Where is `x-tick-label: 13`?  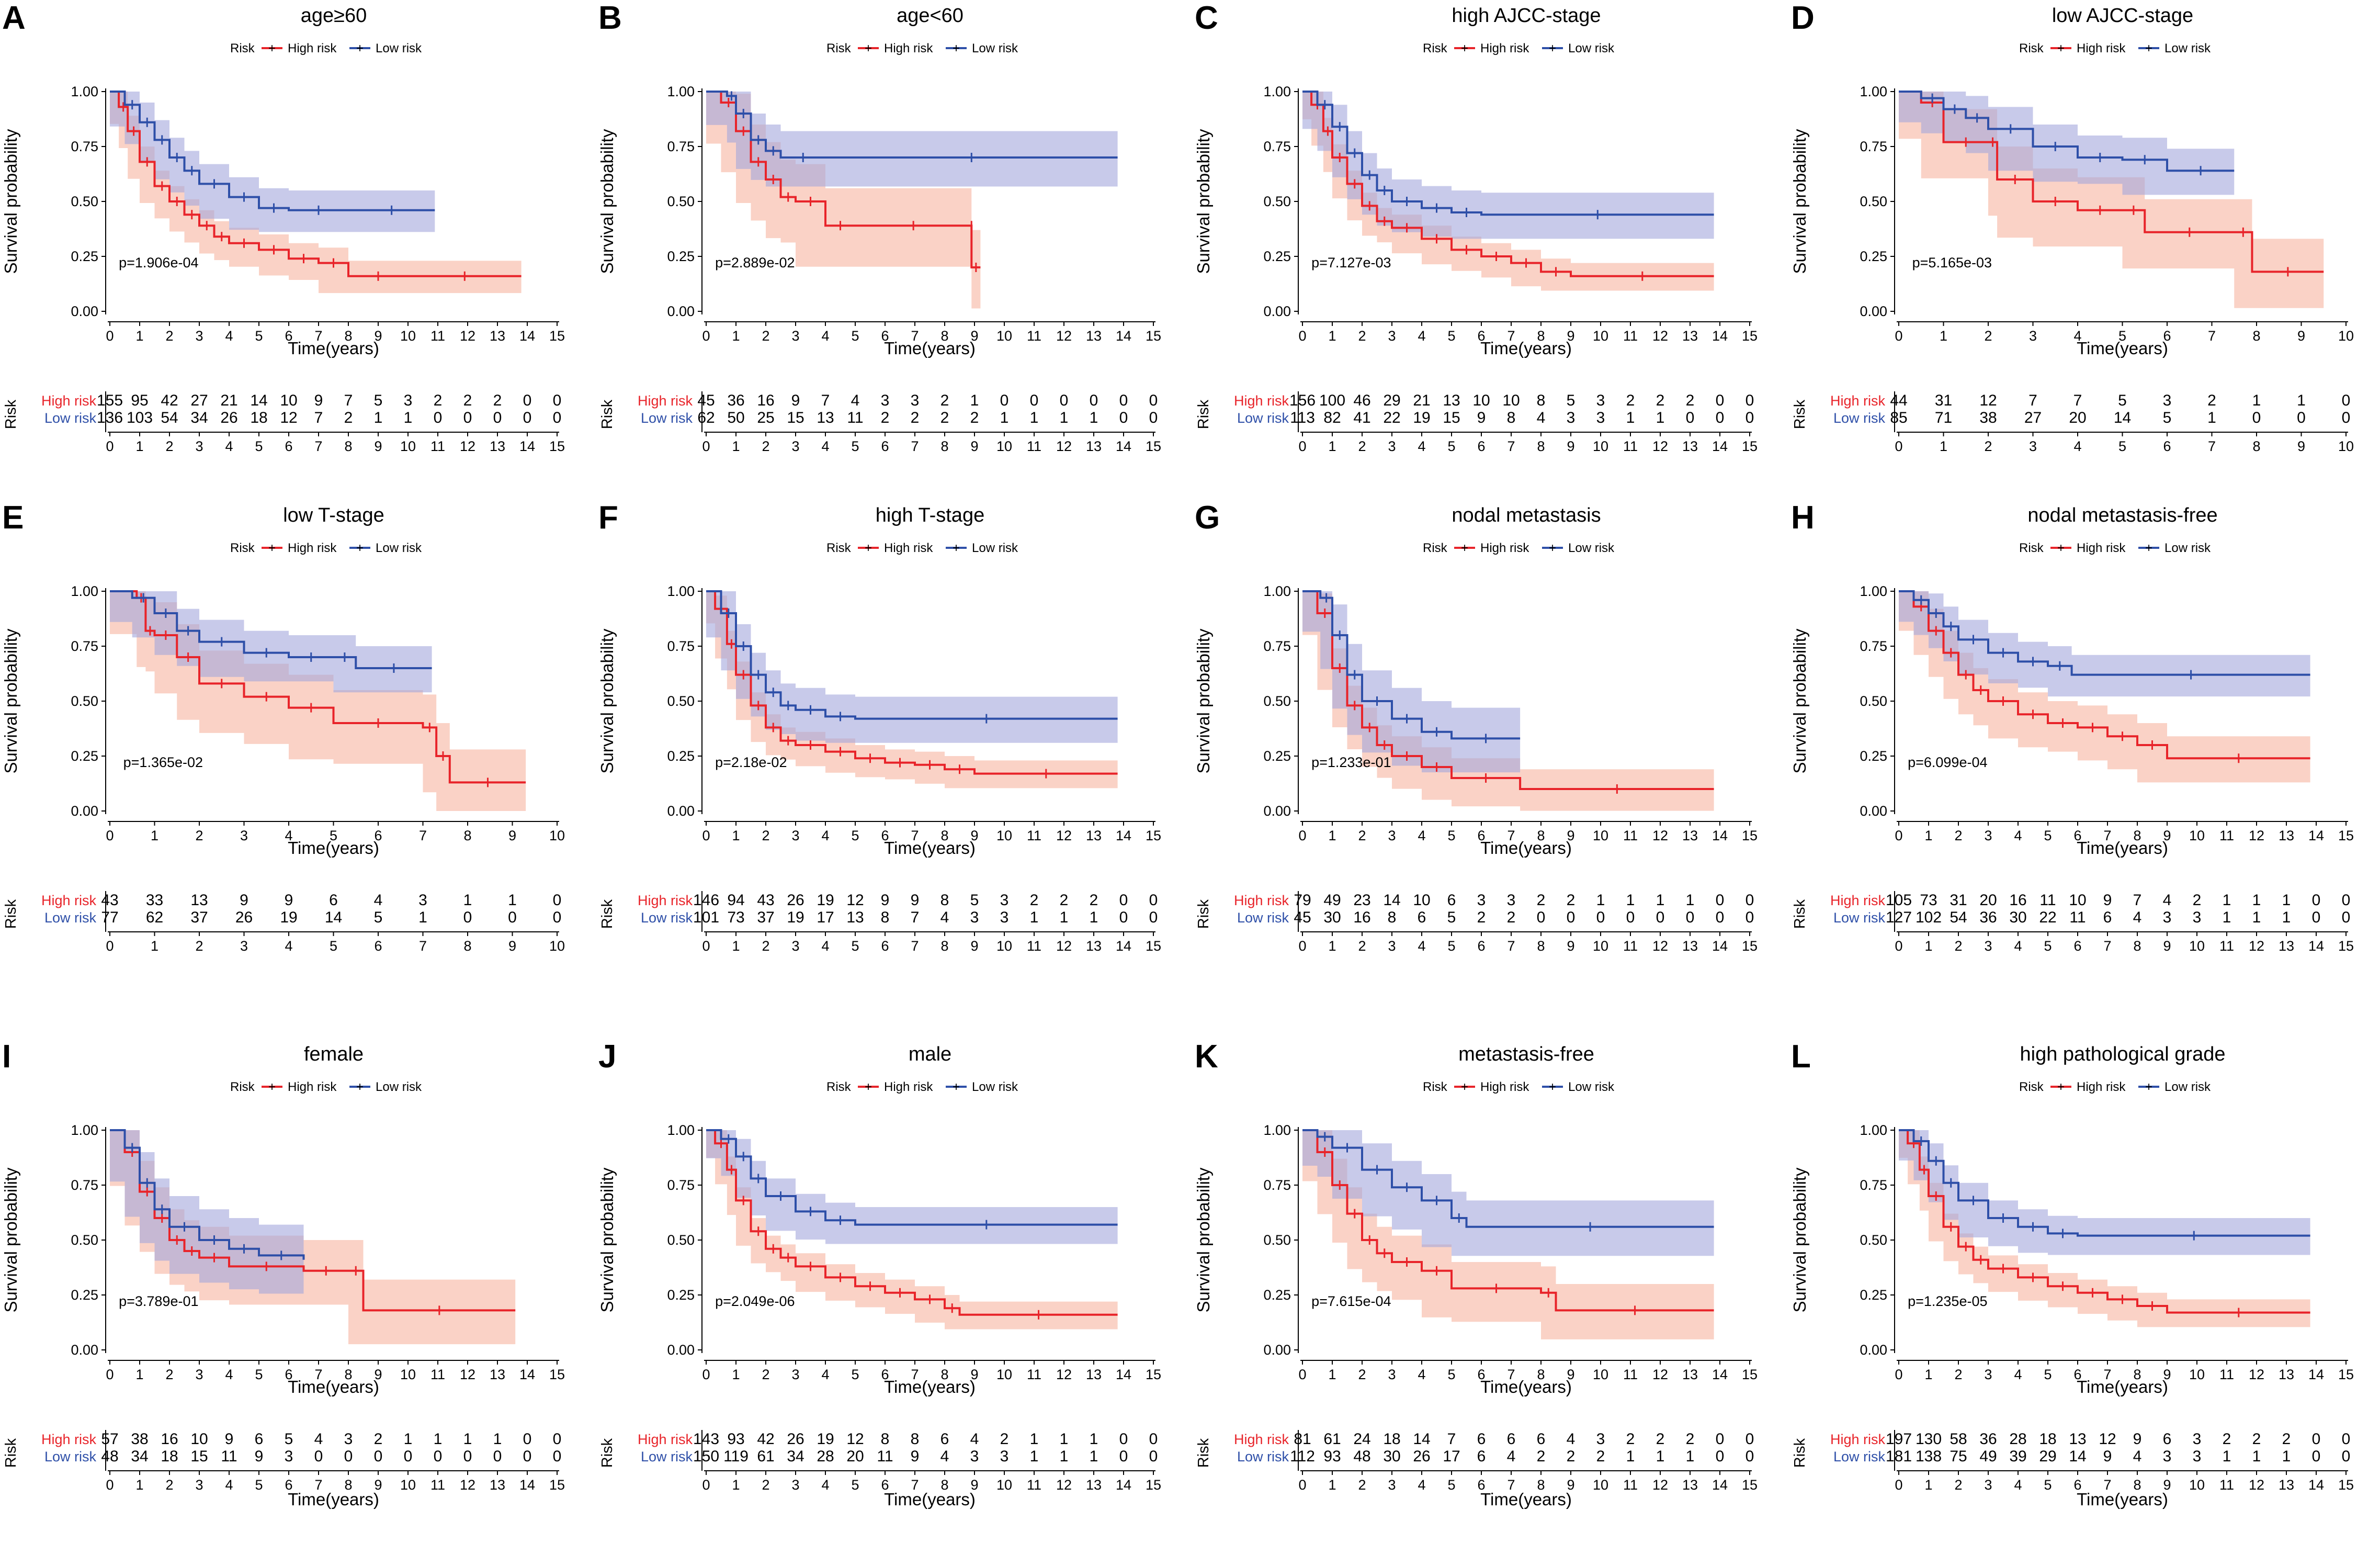
x-tick-label: 13 is located at coordinates (1094, 336).